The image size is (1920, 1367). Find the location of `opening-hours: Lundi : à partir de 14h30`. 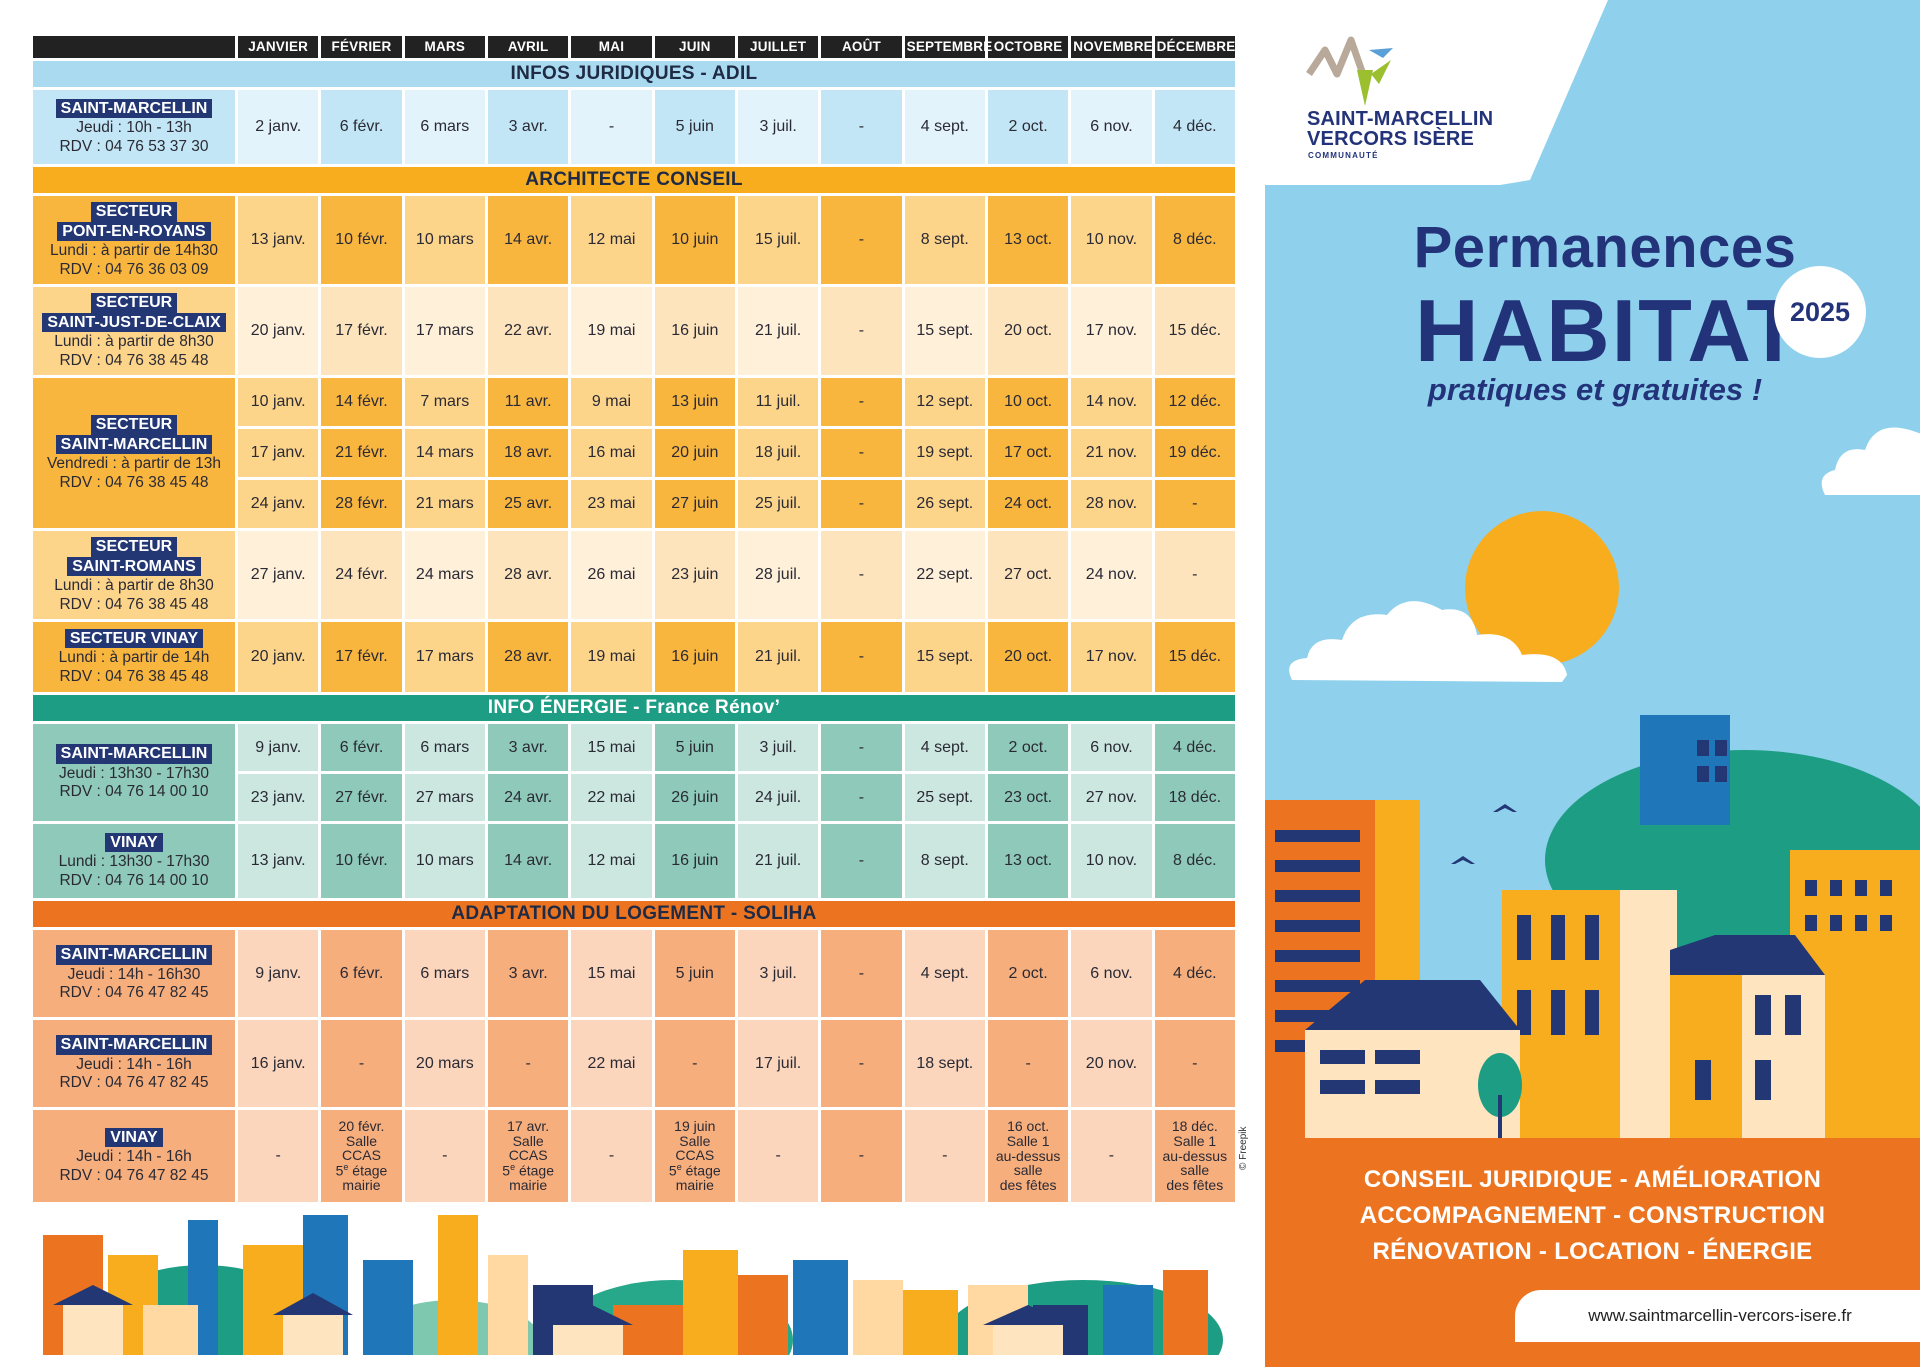

opening-hours: Lundi : à partir de 14h30 is located at coordinates (134, 251).